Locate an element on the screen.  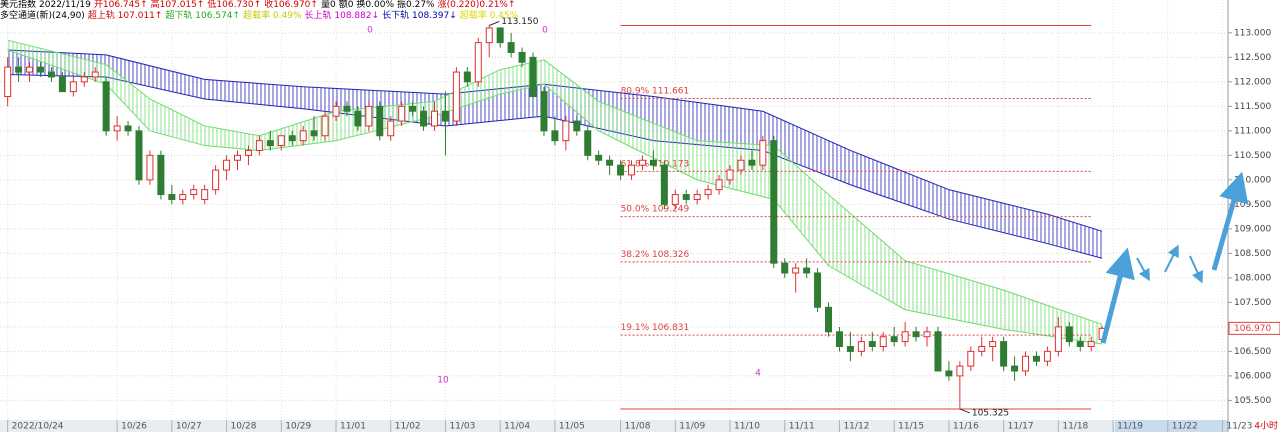
x-tick-label: 11/01 is located at coordinates (353, 427).